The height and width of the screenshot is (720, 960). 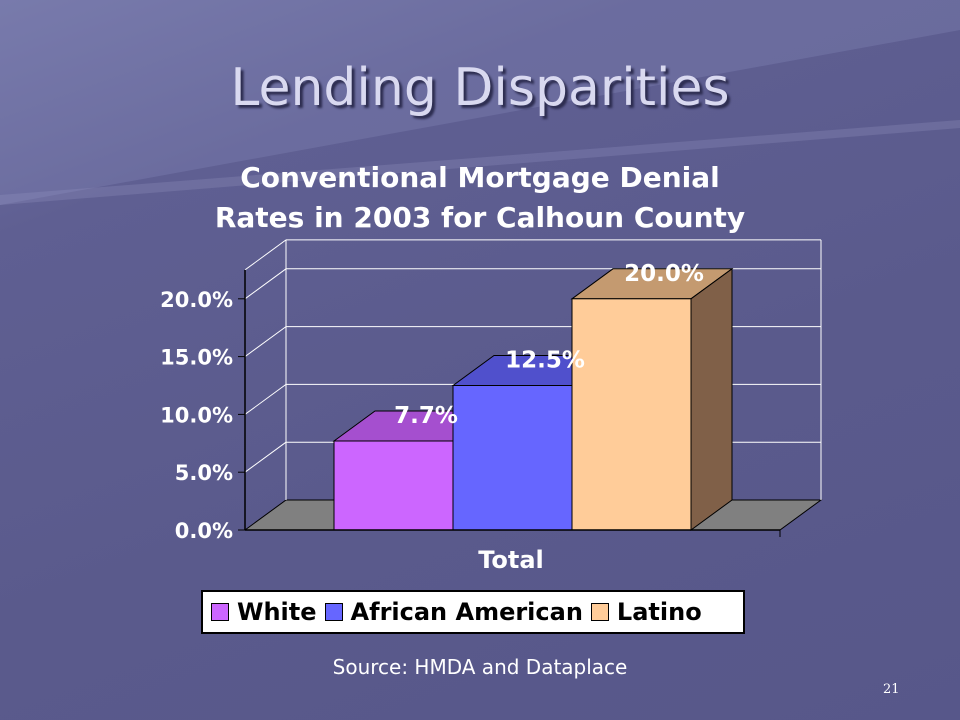 I want to click on legend-label-african-american: African American, so click(x=466, y=612).